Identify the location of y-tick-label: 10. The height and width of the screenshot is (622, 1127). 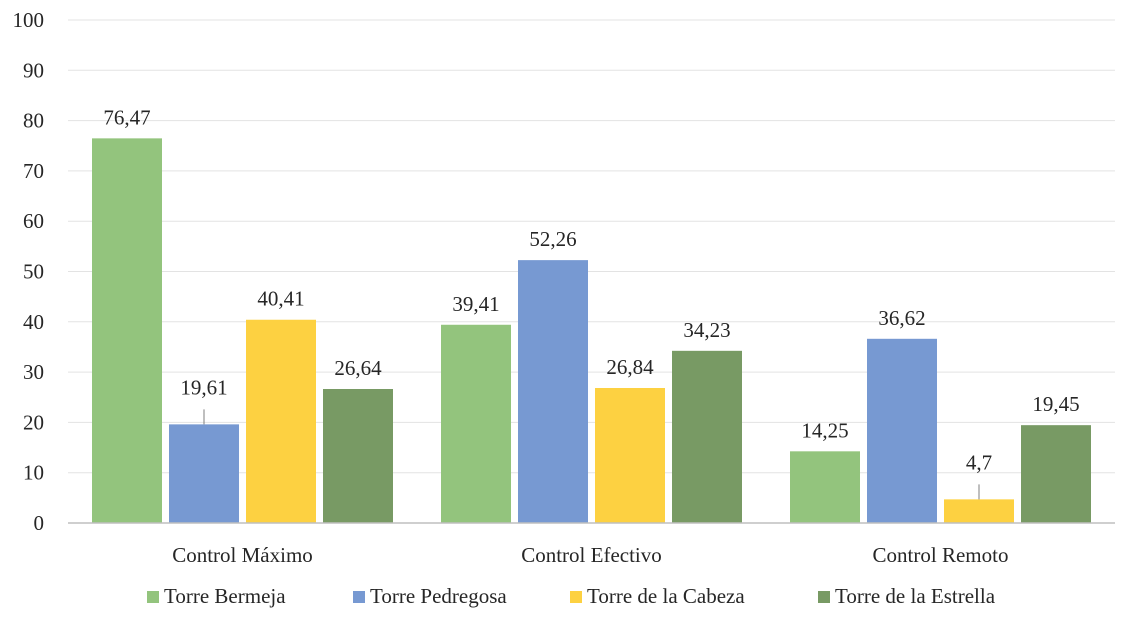
(33, 473).